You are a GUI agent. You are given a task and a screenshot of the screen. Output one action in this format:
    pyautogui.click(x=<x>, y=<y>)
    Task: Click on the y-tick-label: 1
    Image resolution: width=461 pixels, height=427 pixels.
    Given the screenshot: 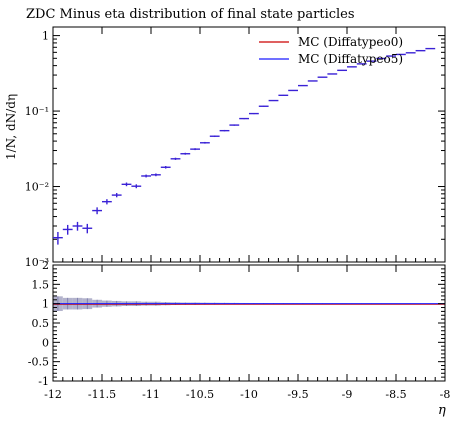 What is the action you would take?
    pyautogui.click(x=45, y=36)
    